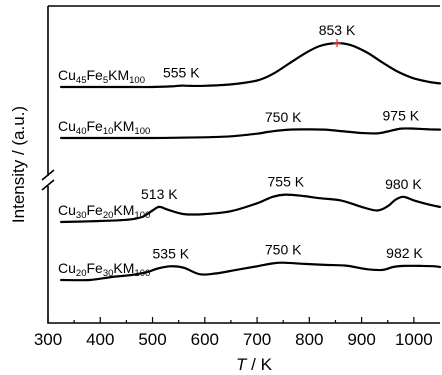 Image resolution: width=442 pixels, height=375 pixels. What do you see at coordinates (403, 184) in the screenshot?
I see `peak-label: 980 K` at bounding box center [403, 184].